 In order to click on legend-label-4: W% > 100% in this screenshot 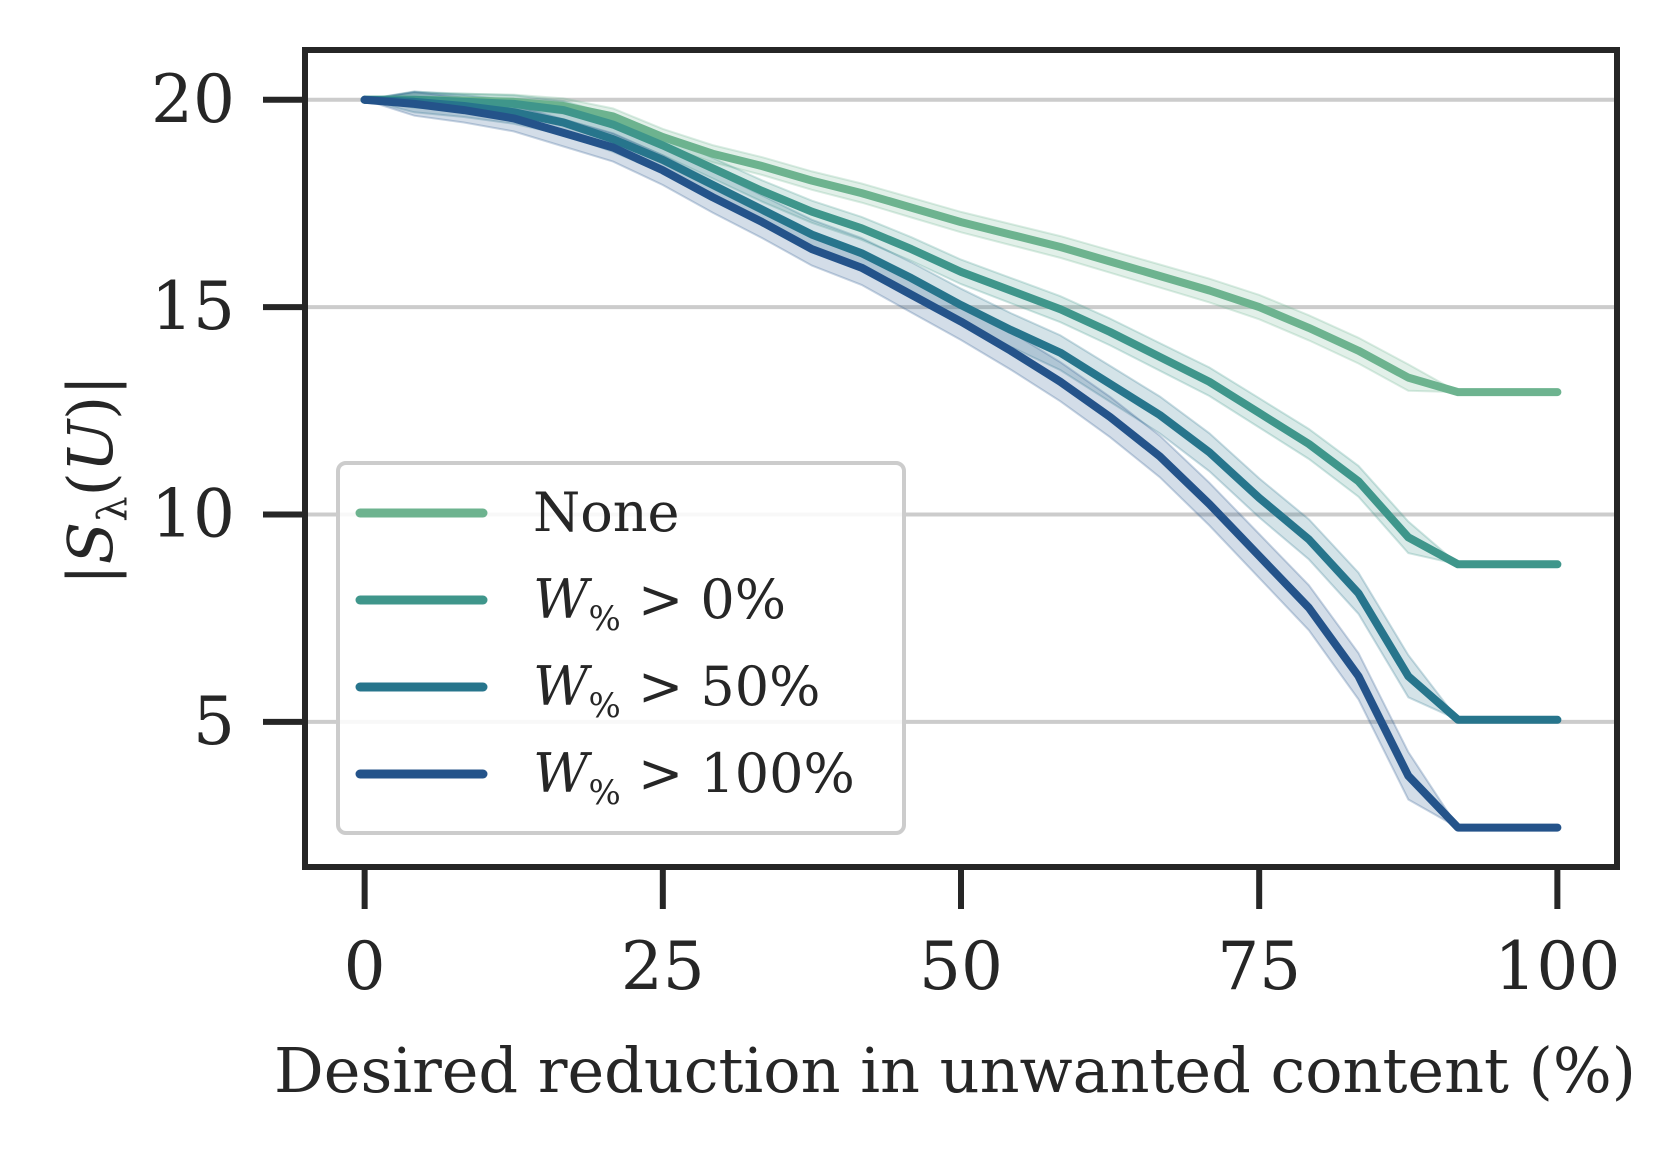, I will do `click(694, 777)`.